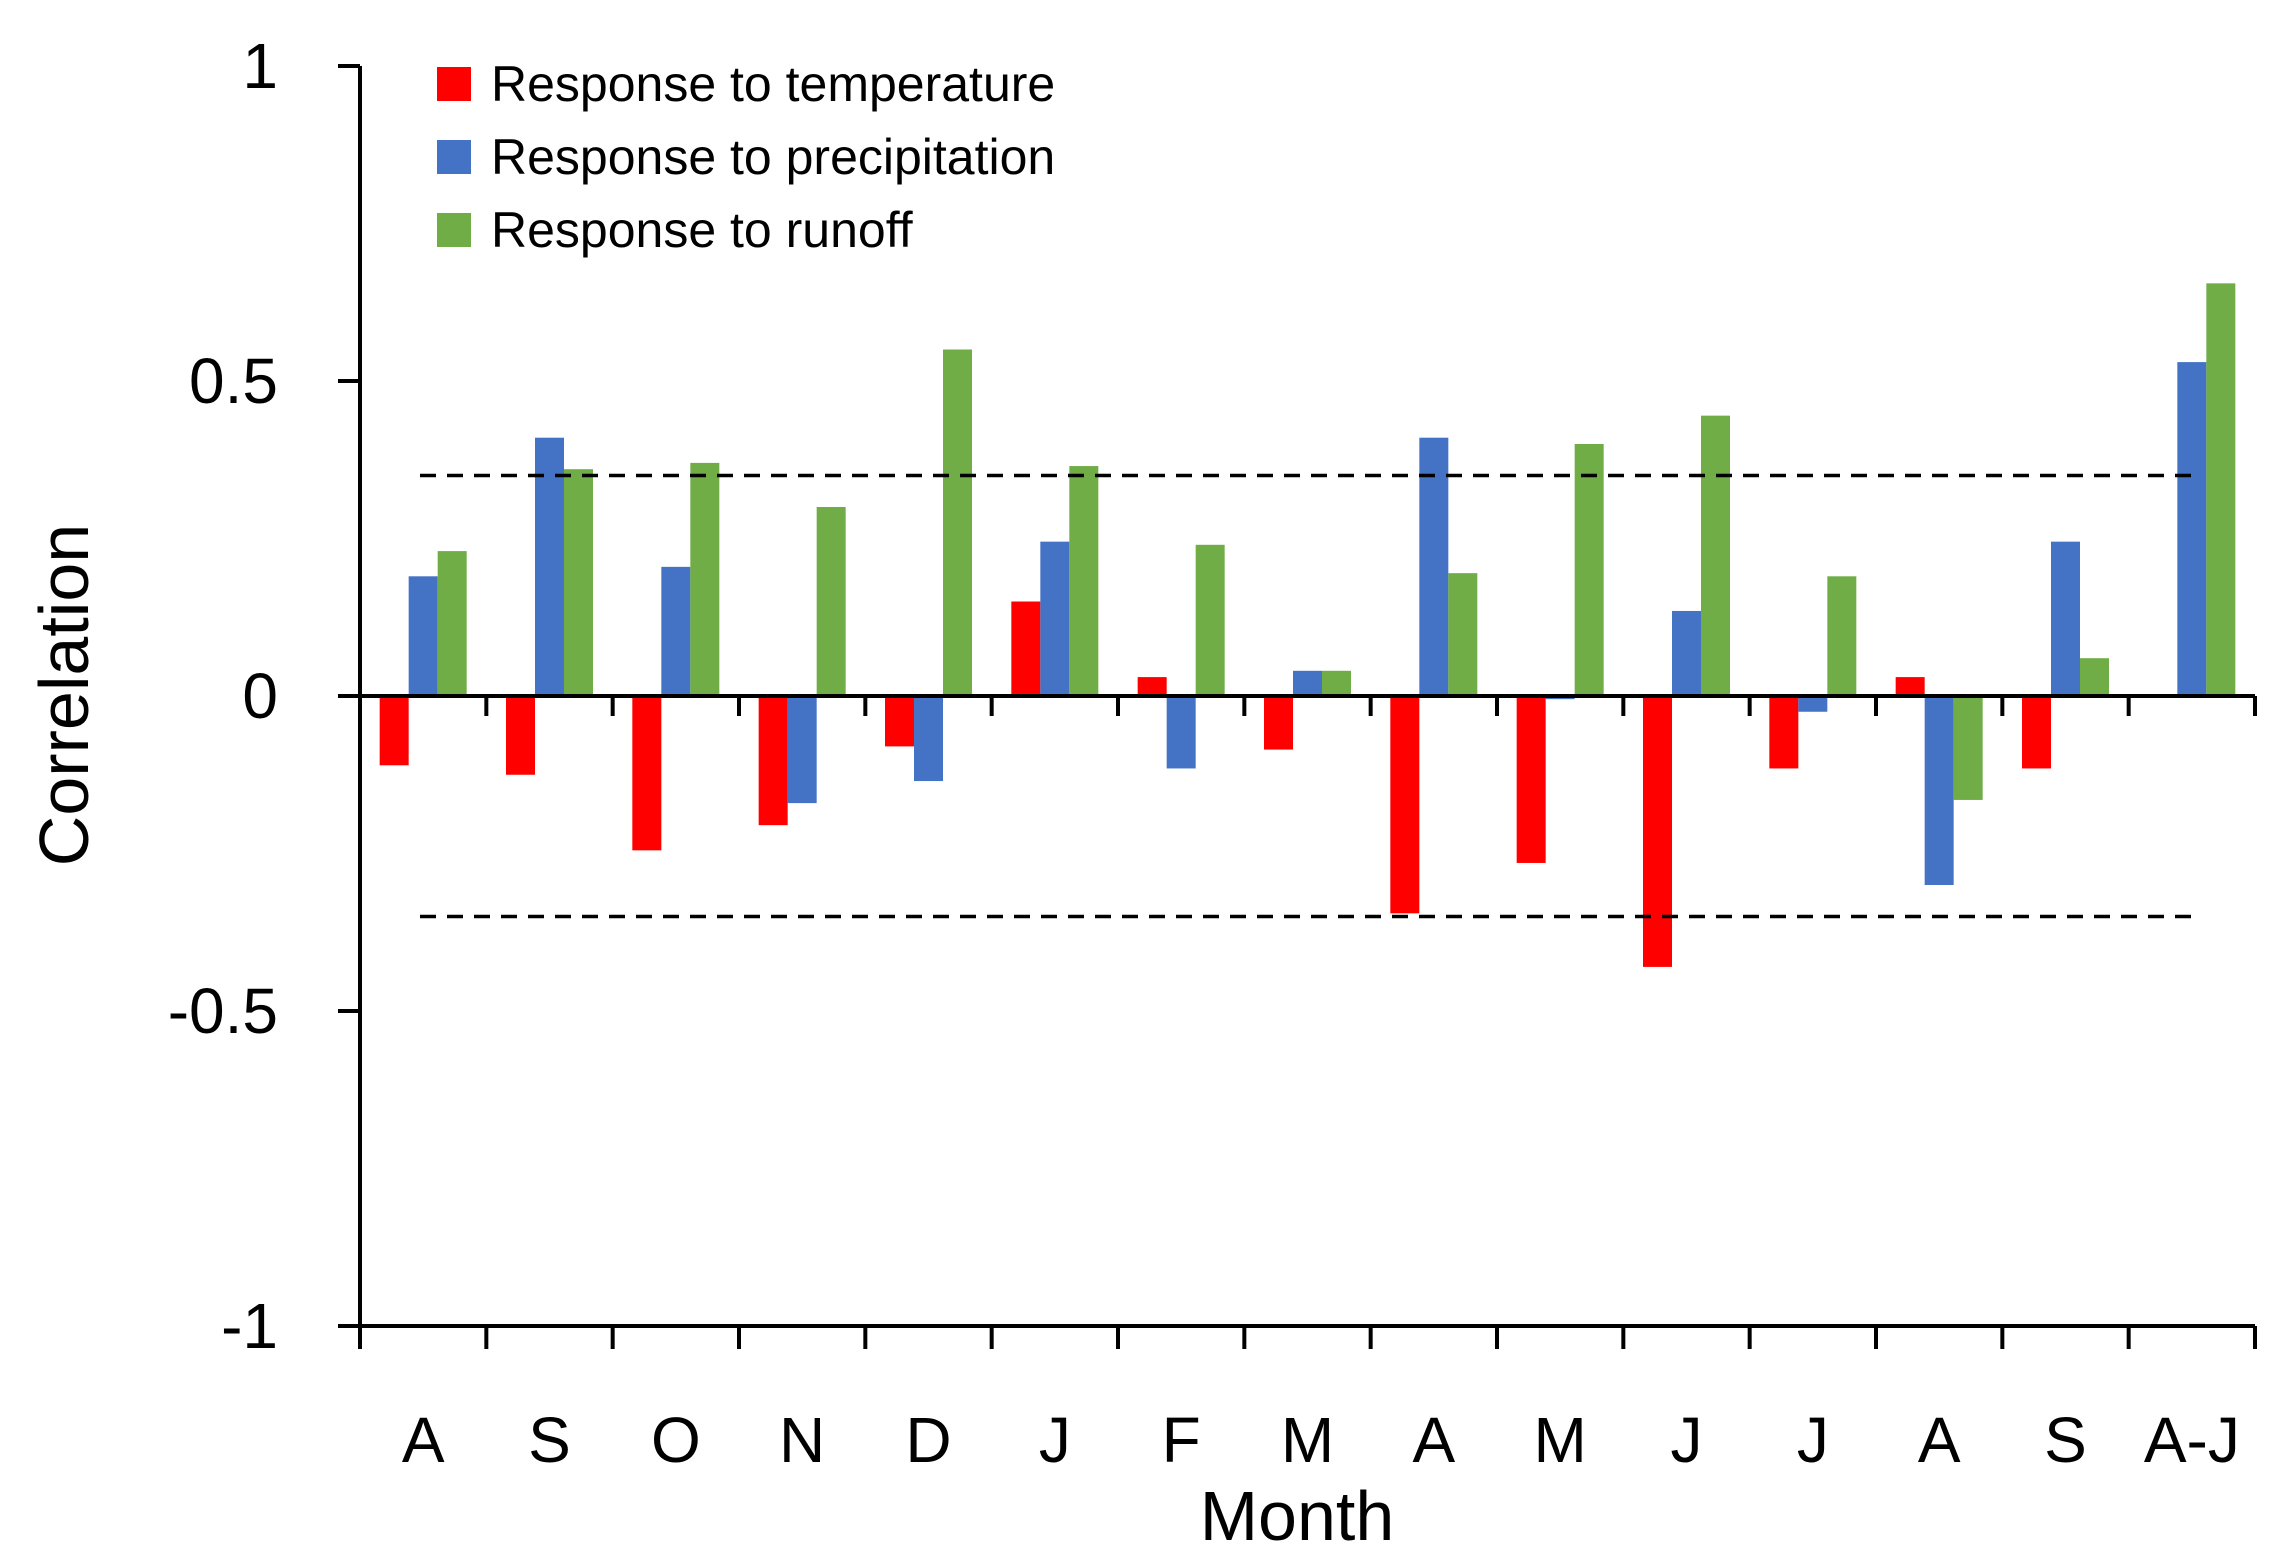 The image size is (2277, 1561). What do you see at coordinates (260, 696) in the screenshot?
I see `y-tick-label: 0` at bounding box center [260, 696].